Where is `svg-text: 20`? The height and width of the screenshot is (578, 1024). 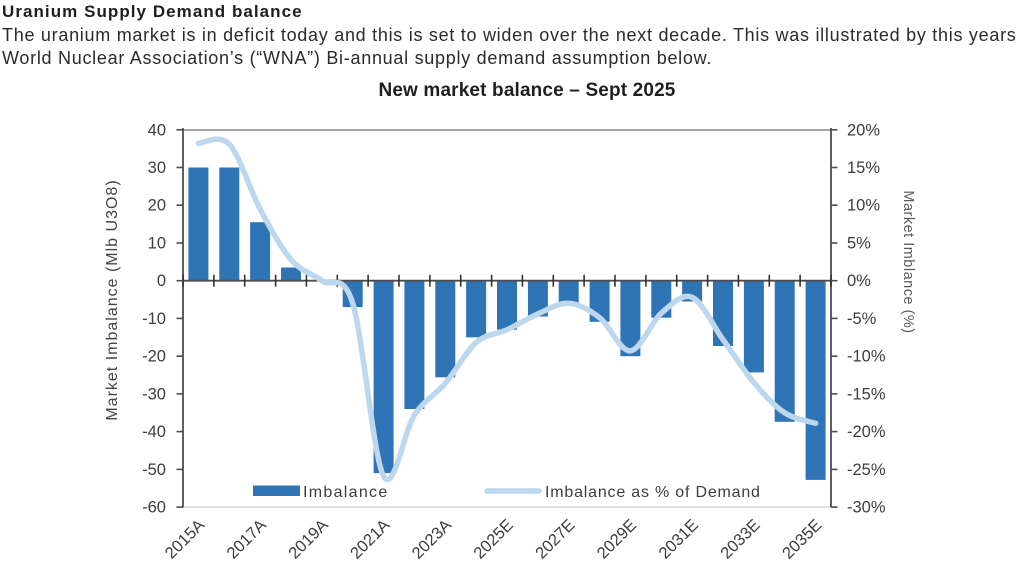 svg-text: 20 is located at coordinates (157, 206).